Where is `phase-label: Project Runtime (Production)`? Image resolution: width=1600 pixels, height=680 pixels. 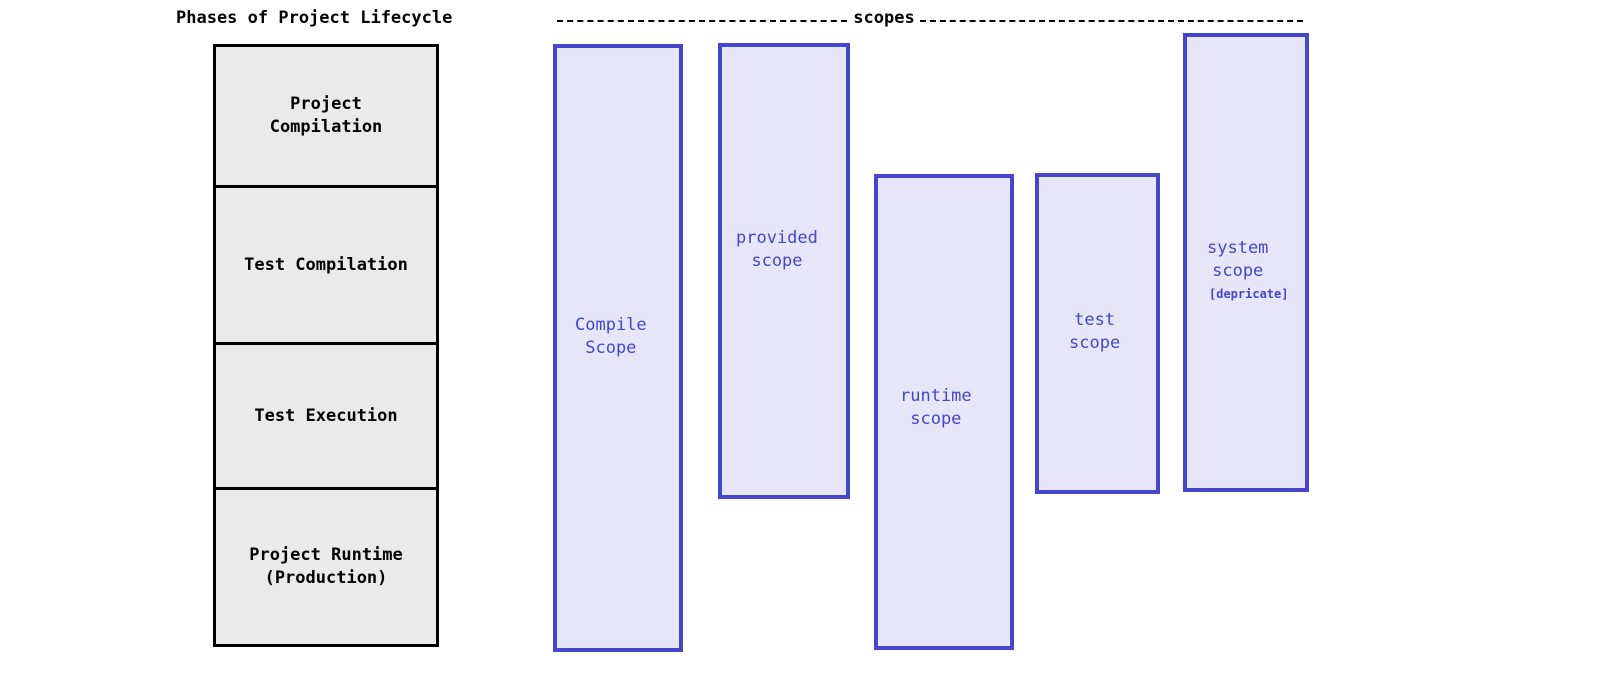 phase-label: Project Runtime (Production) is located at coordinates (326, 566).